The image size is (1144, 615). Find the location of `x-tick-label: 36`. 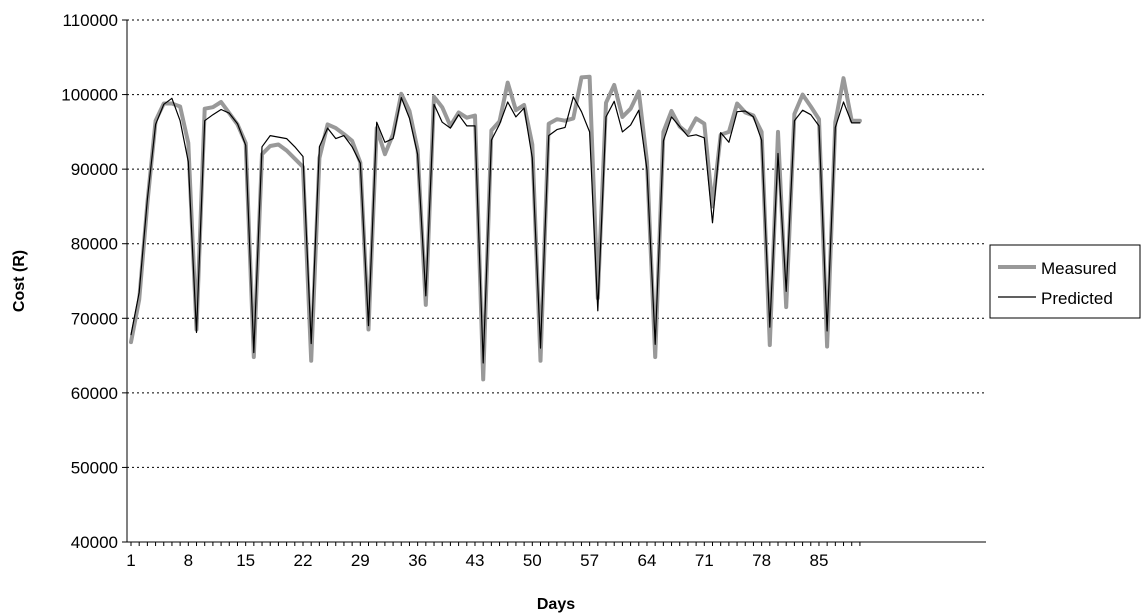

x-tick-label: 36 is located at coordinates (417, 560).